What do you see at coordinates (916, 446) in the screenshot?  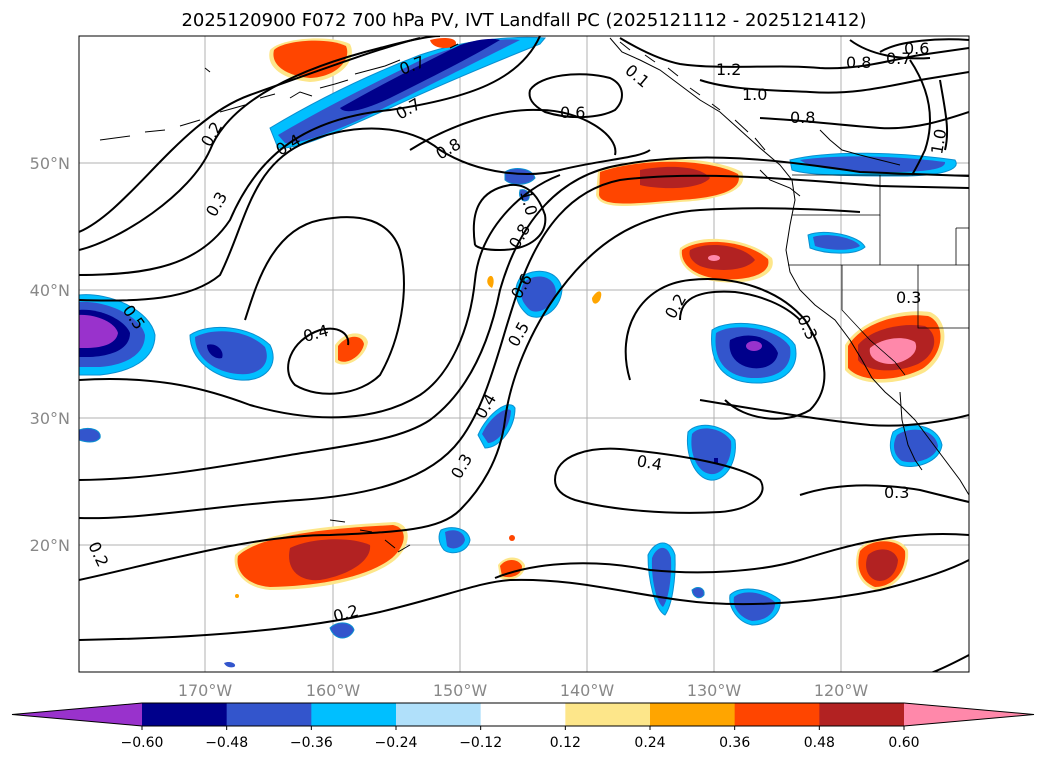 I see `anomaly-blob-baja-negative` at bounding box center [916, 446].